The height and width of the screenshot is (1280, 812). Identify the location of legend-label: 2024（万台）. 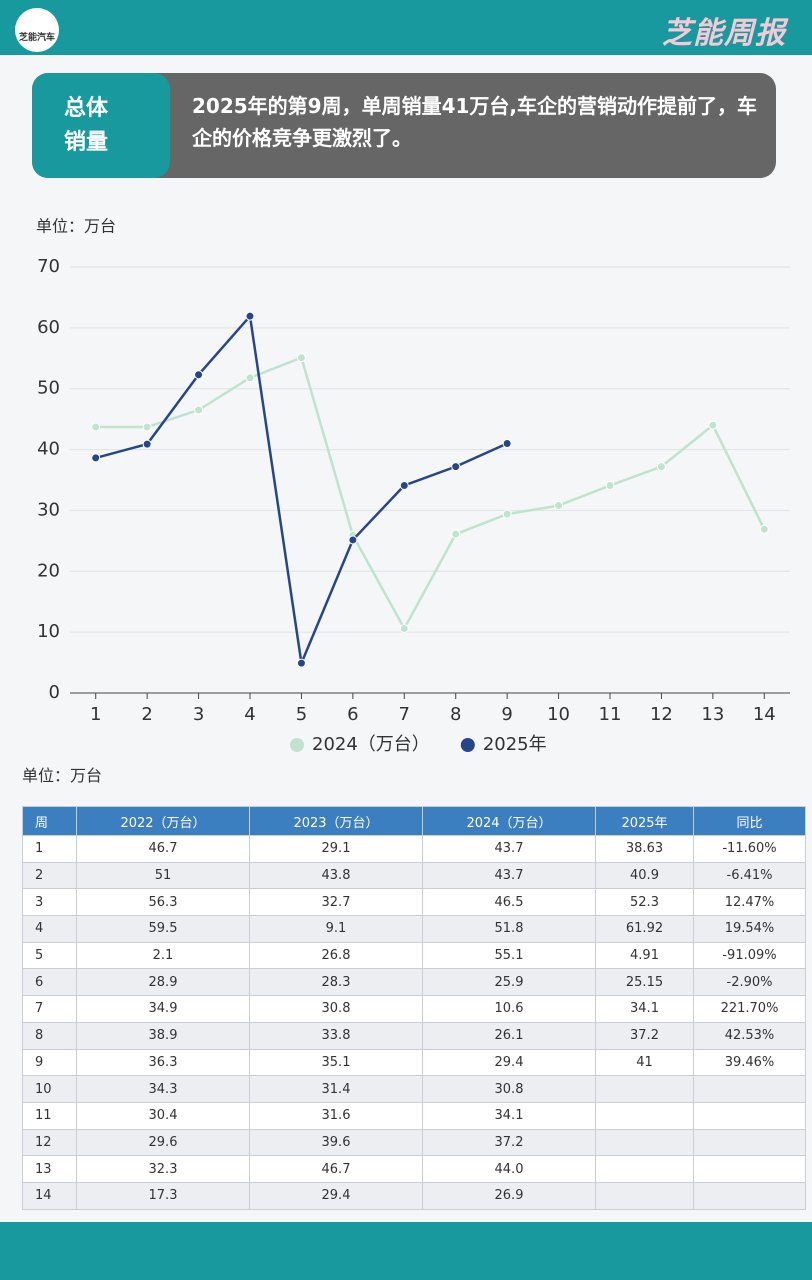
(371, 744).